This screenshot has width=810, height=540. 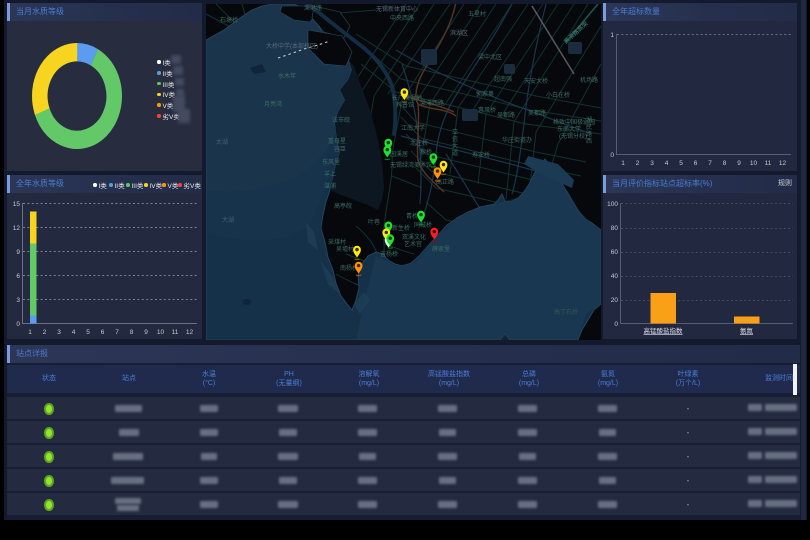 What do you see at coordinates (17, 204) in the screenshot?
I see `svg-text: 15` at bounding box center [17, 204].